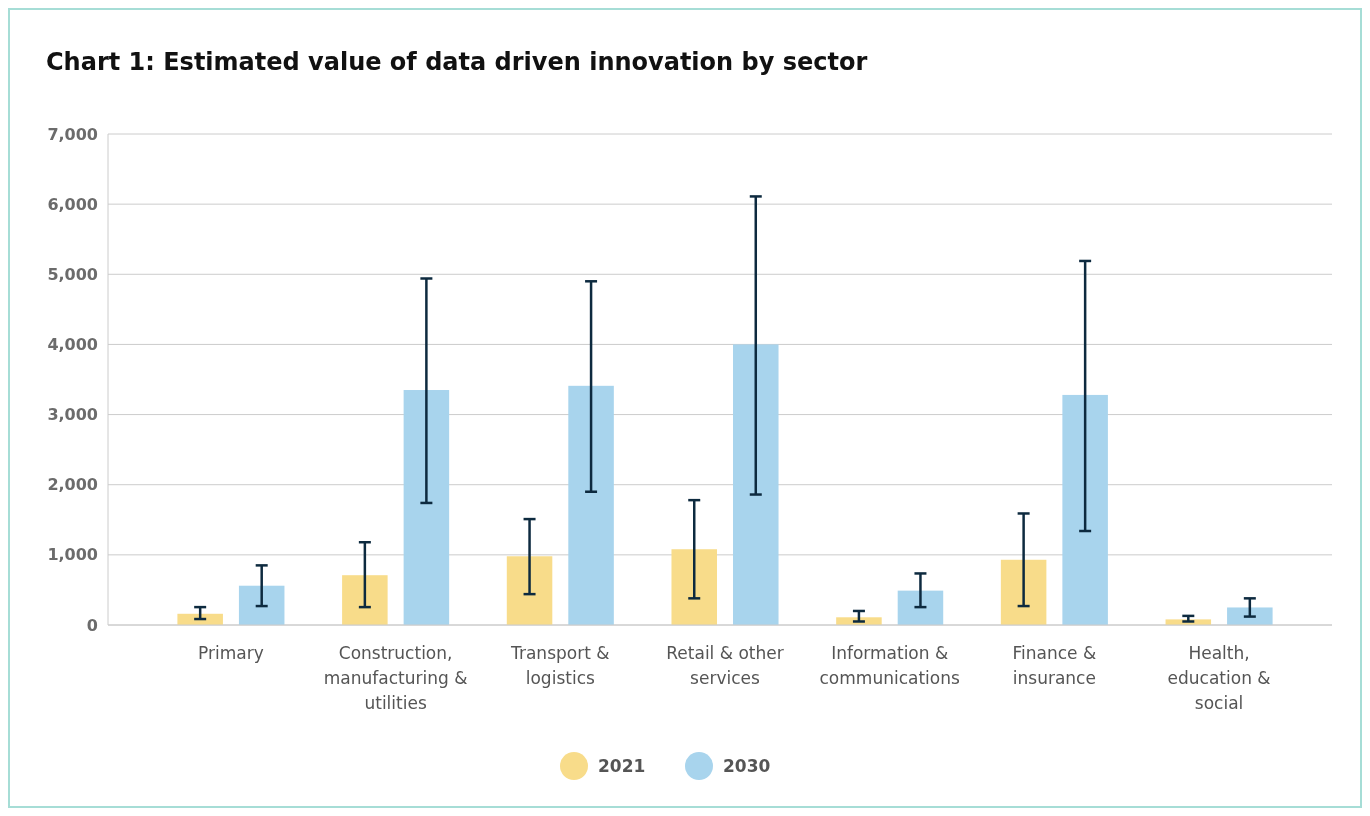 This screenshot has height=816, width=1370. I want to click on x-tick-label: Finance & insurance, so click(1054, 665).